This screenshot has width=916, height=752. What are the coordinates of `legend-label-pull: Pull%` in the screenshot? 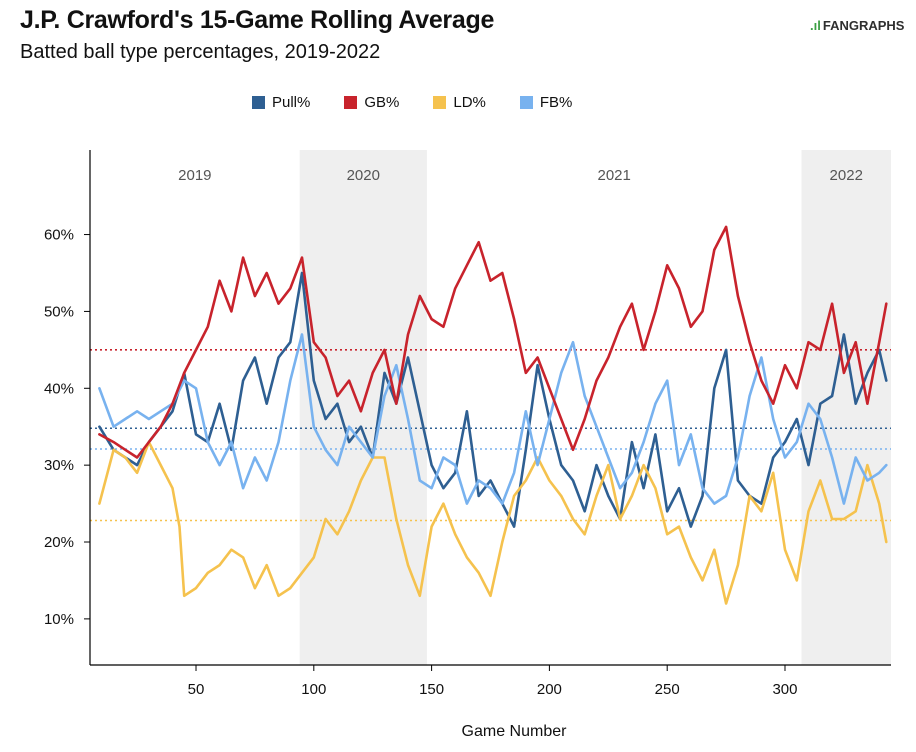 It's located at (291, 102).